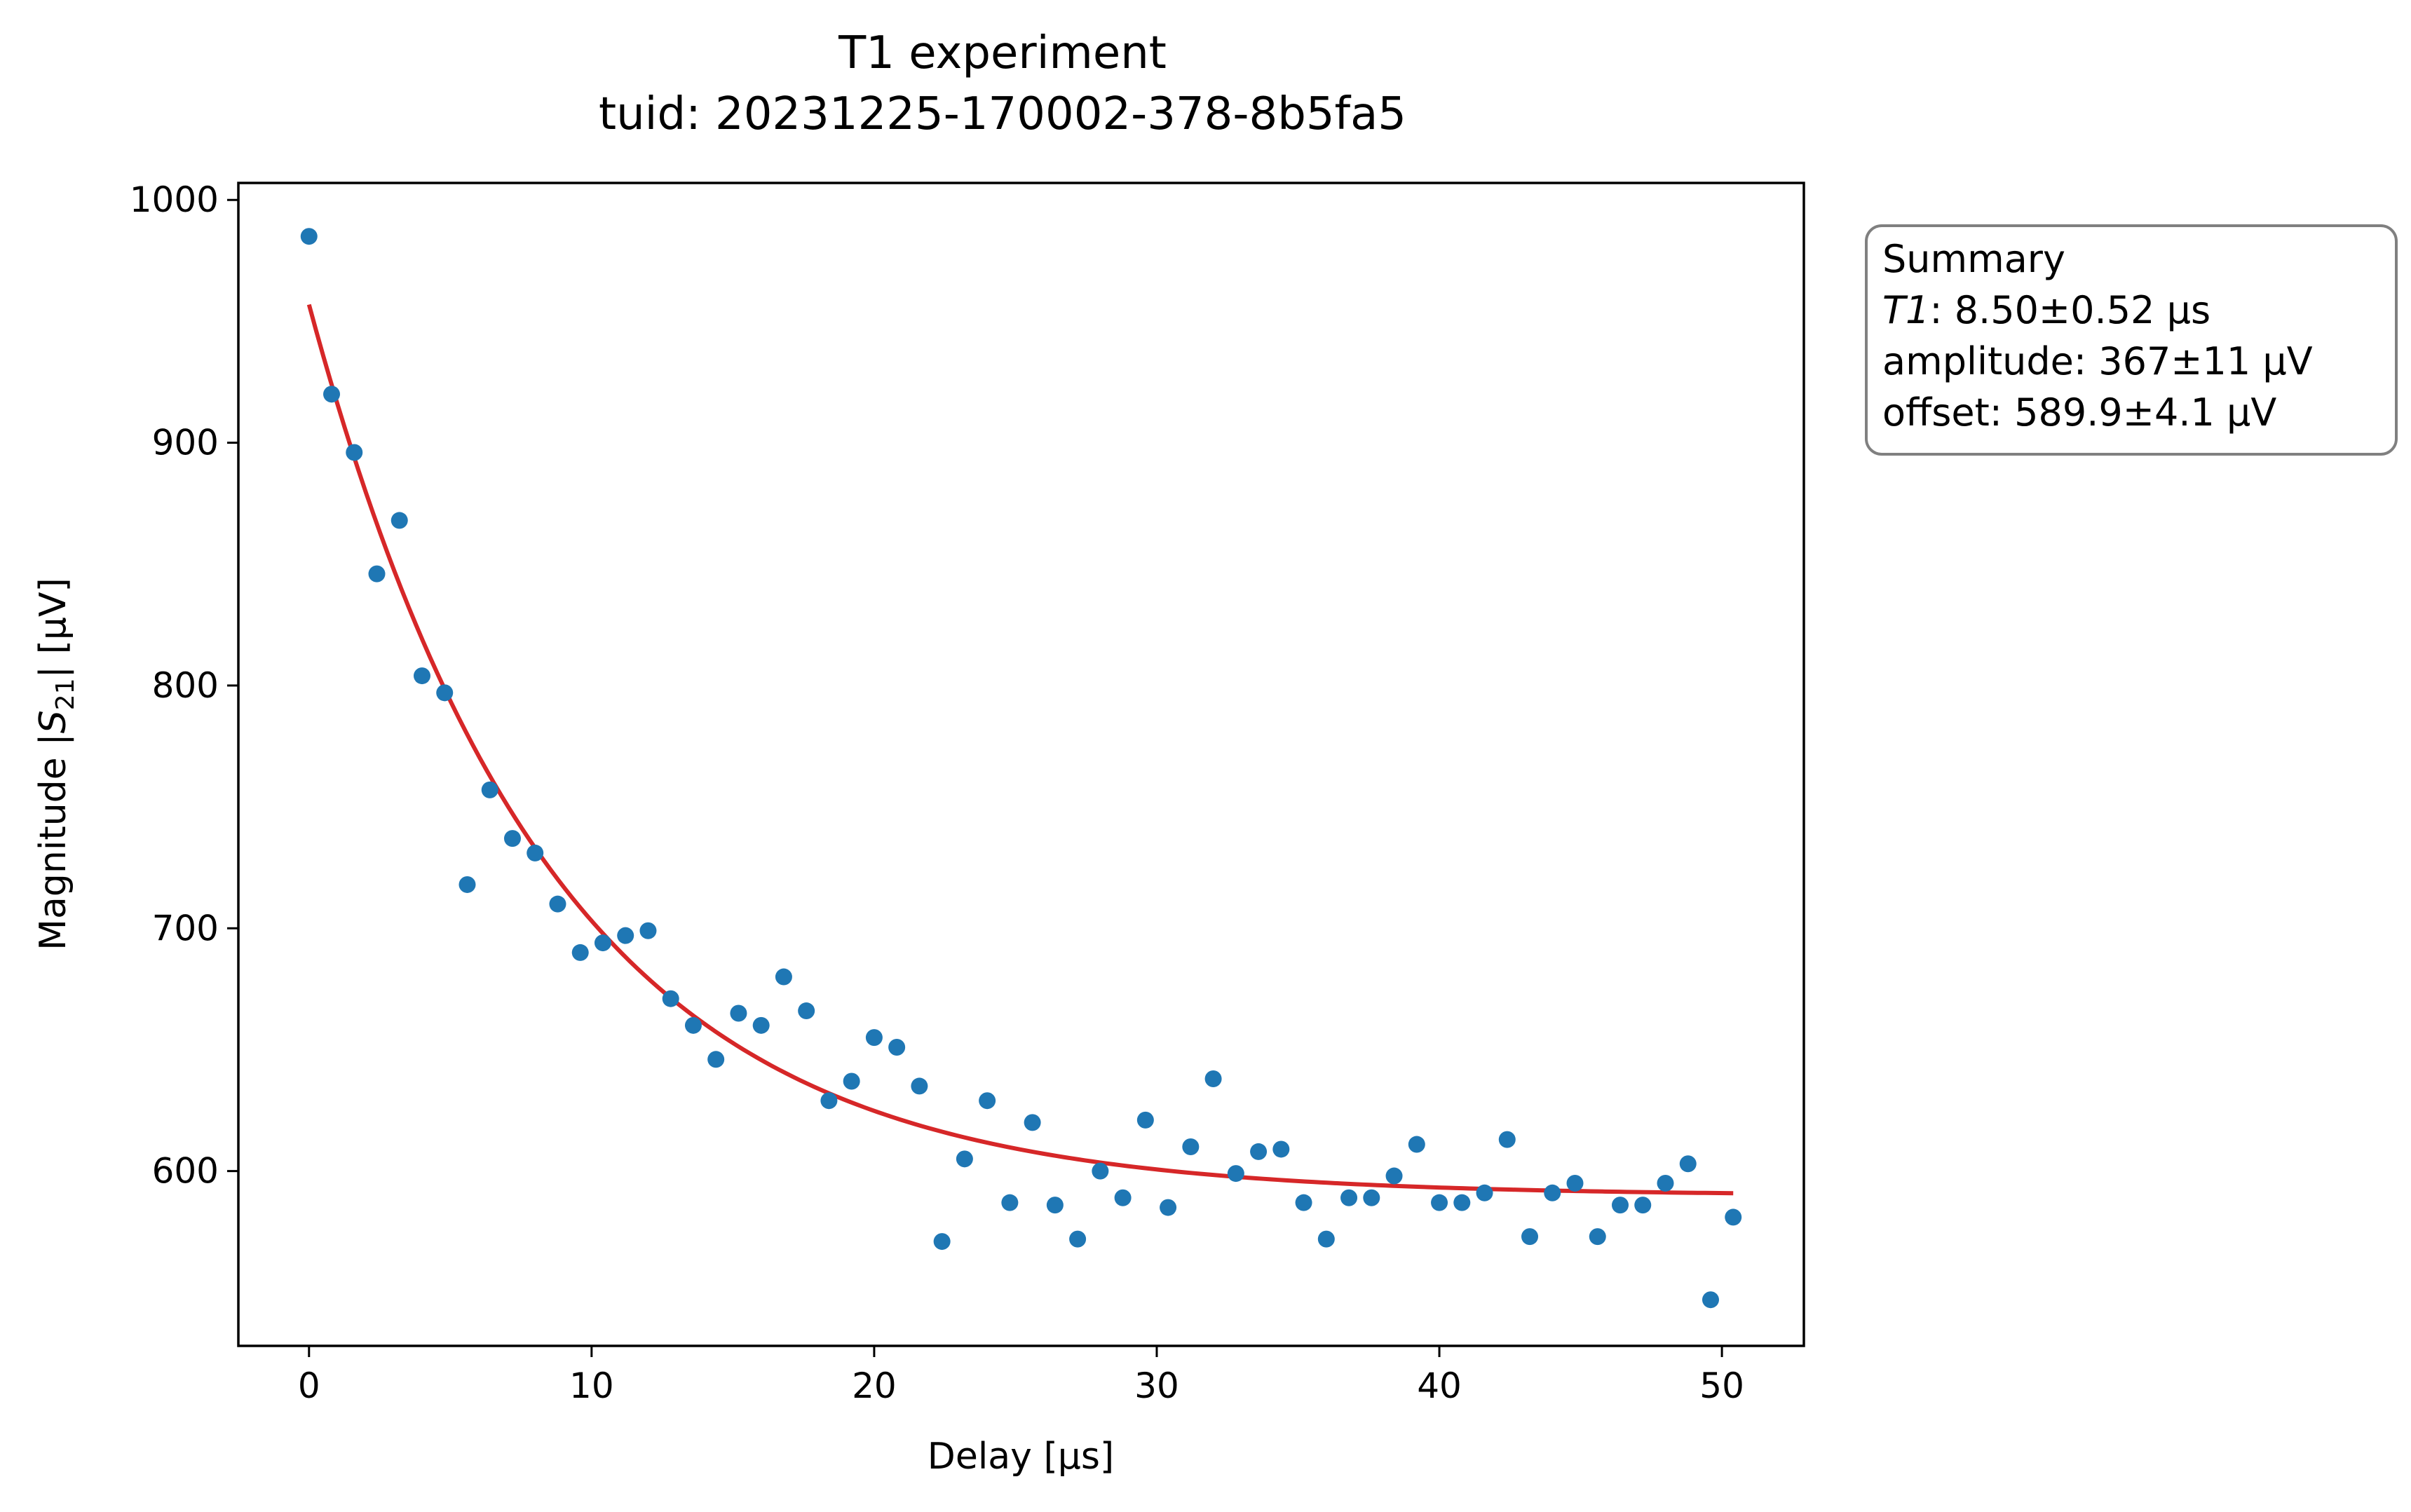 Image resolution: width=2411 pixels, height=1512 pixels. I want to click on x-axis-ticks: 0 10 20 30 40 50, so click(1021, 1376).